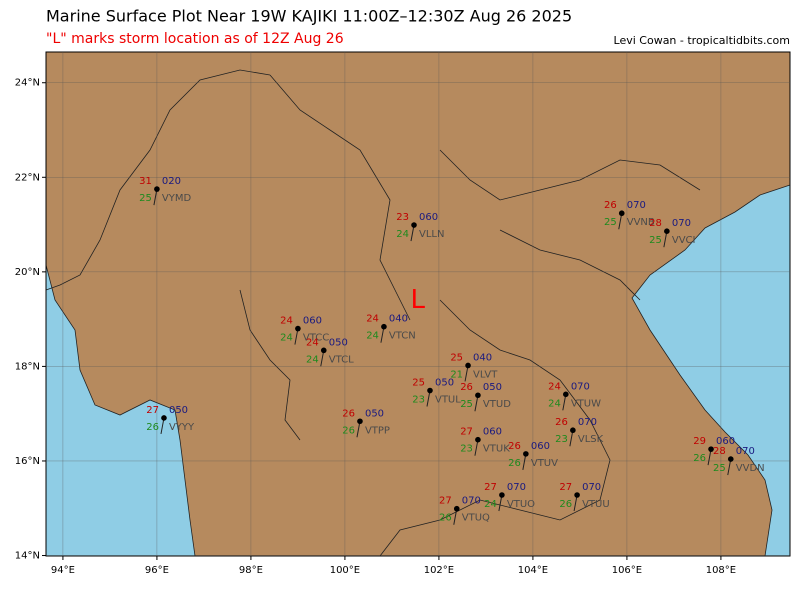 This screenshot has width=800, height=592. Describe the element at coordinates (439, 570) in the screenshot. I see `x-tick-label: 102°E` at that location.